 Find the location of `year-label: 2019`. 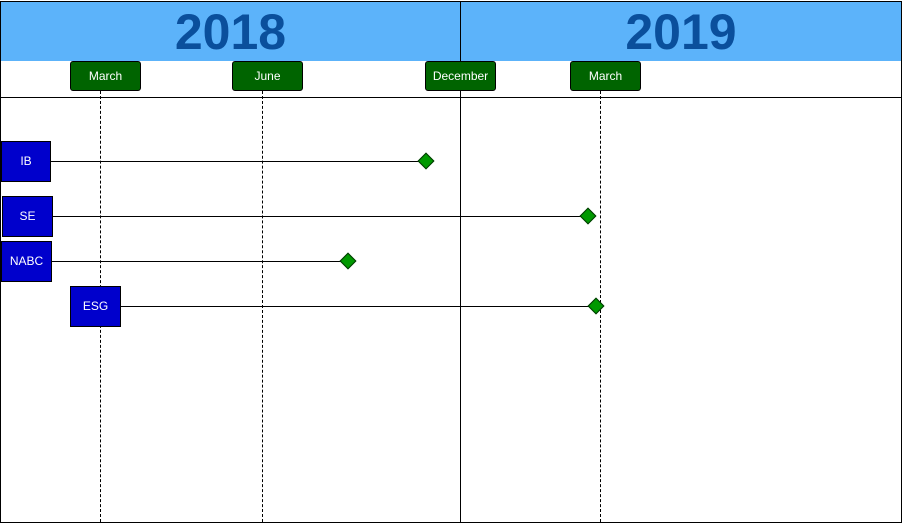

year-label: 2019 is located at coordinates (681, 32).